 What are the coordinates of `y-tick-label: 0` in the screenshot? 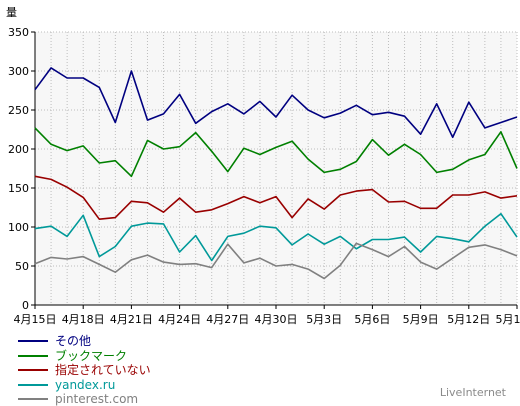 It's located at (25, 305).